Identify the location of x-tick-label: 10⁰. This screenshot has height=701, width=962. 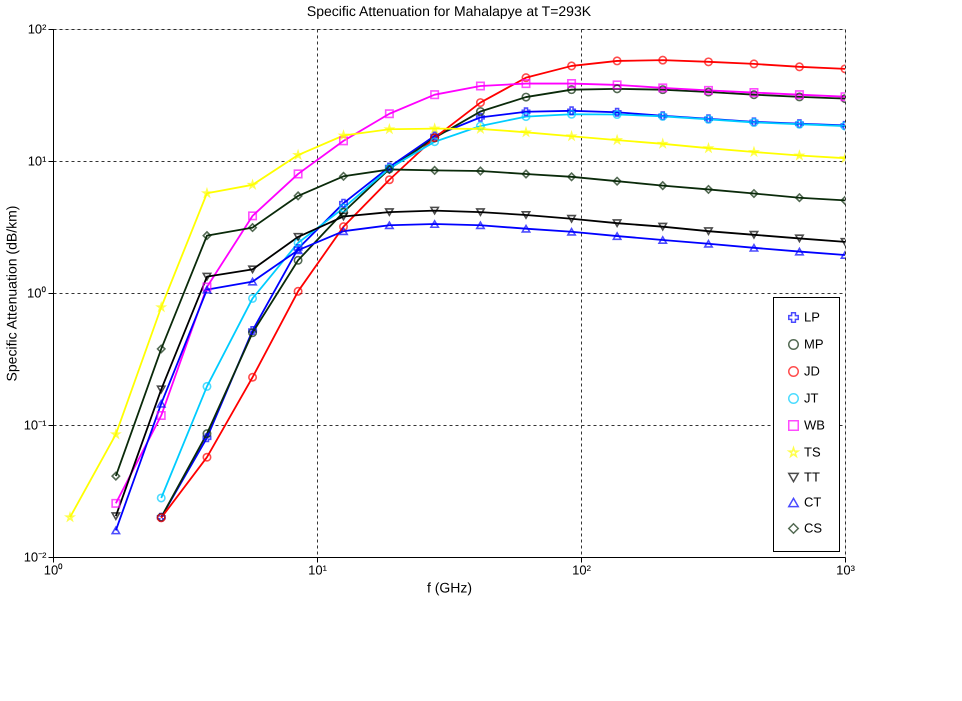
(54, 570).